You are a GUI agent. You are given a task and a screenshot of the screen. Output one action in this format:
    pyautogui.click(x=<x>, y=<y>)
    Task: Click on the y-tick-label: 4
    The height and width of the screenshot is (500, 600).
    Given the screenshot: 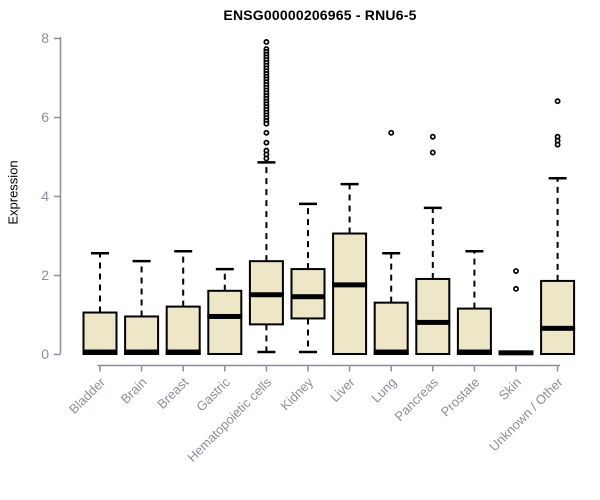 What is the action you would take?
    pyautogui.click(x=45, y=196)
    